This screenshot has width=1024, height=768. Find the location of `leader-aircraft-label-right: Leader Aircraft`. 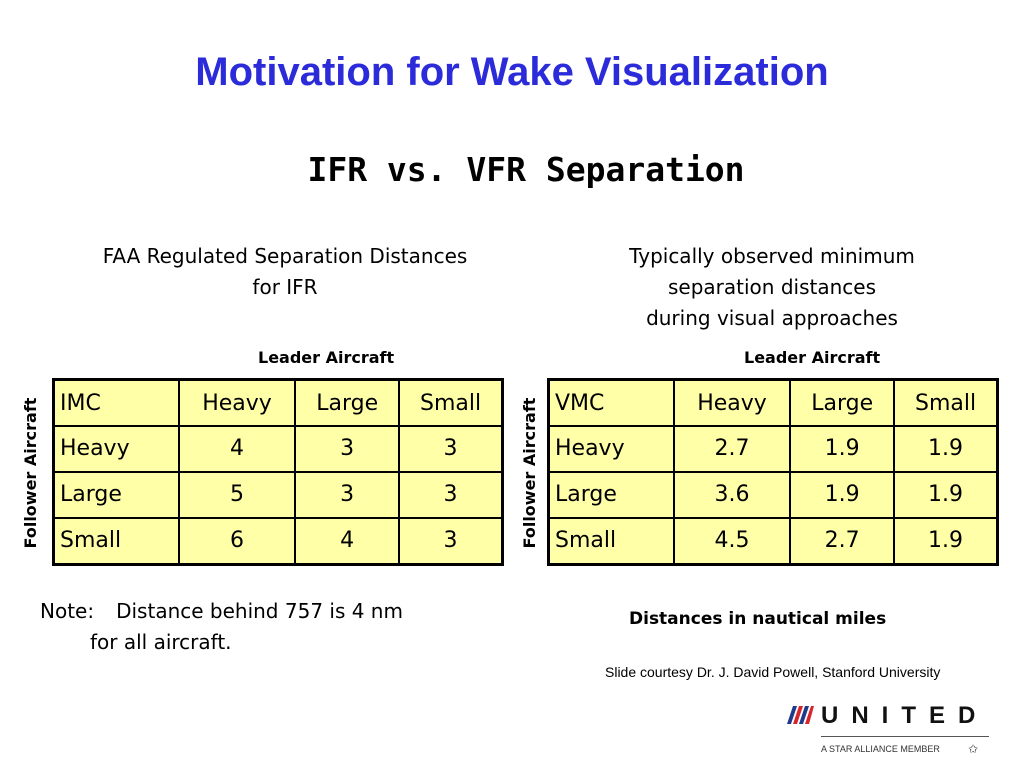

leader-aircraft-label-right: Leader Aircraft is located at coordinates (812, 357).